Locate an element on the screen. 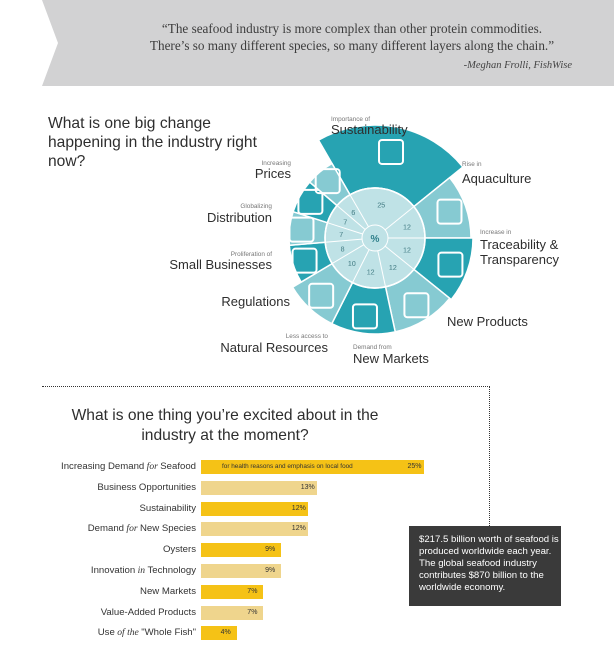  wheel-value-label: 8 is located at coordinates (343, 249).